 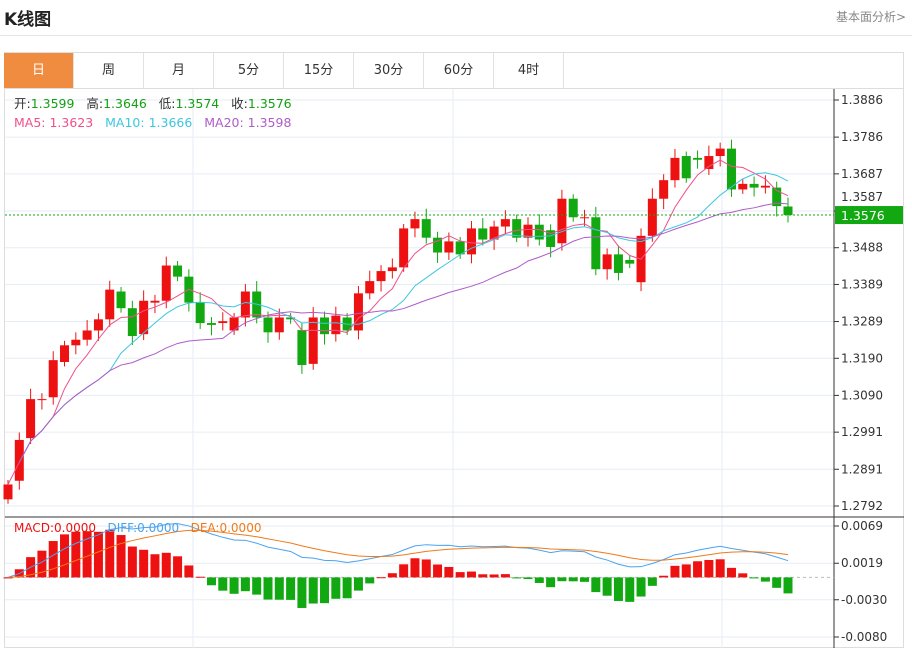 What do you see at coordinates (125, 103) in the screenshot?
I see `high-value: 1.3646` at bounding box center [125, 103].